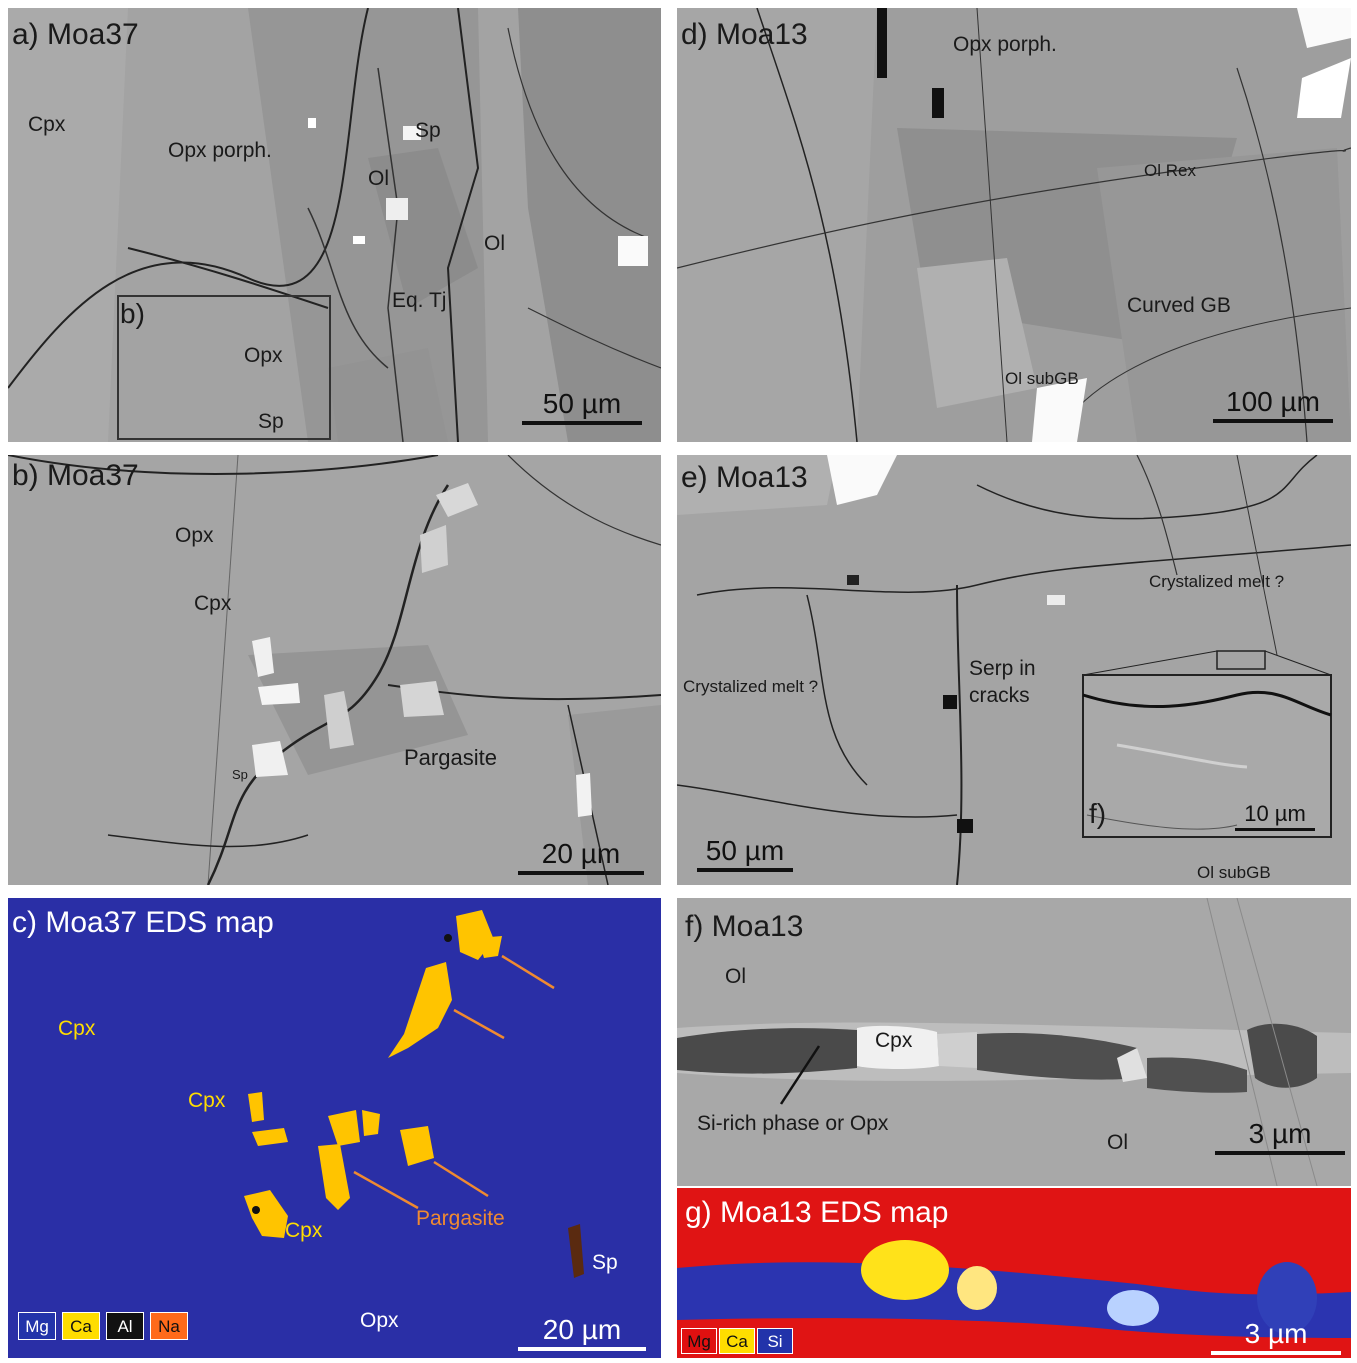  I want to click on panel-e-title: e) Moa13, so click(744, 477).